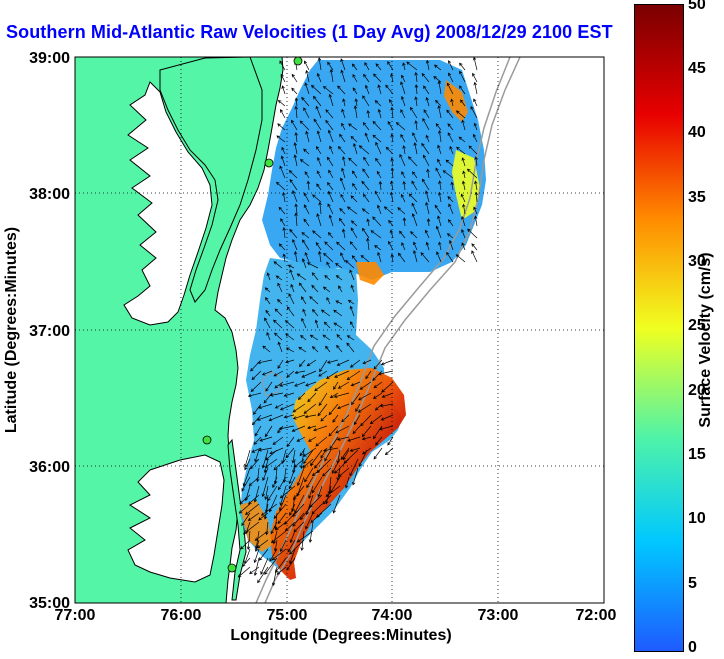 This screenshot has height=659, width=724. What do you see at coordinates (692, 647) in the screenshot?
I see `colorbar-tick: 0` at bounding box center [692, 647].